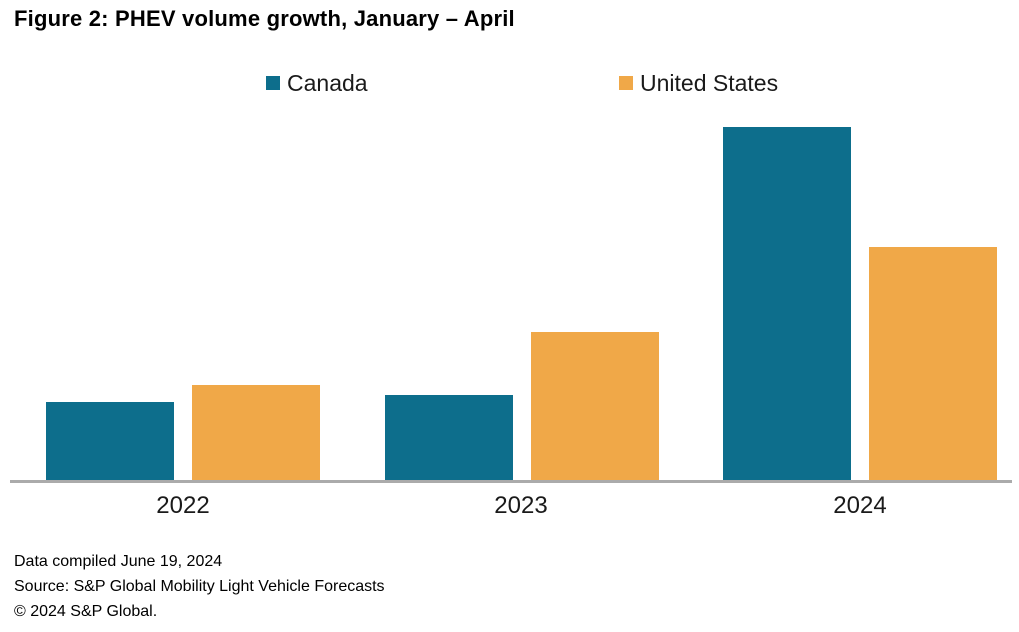  I want to click on legend-label-canada: Canada, so click(327, 82).